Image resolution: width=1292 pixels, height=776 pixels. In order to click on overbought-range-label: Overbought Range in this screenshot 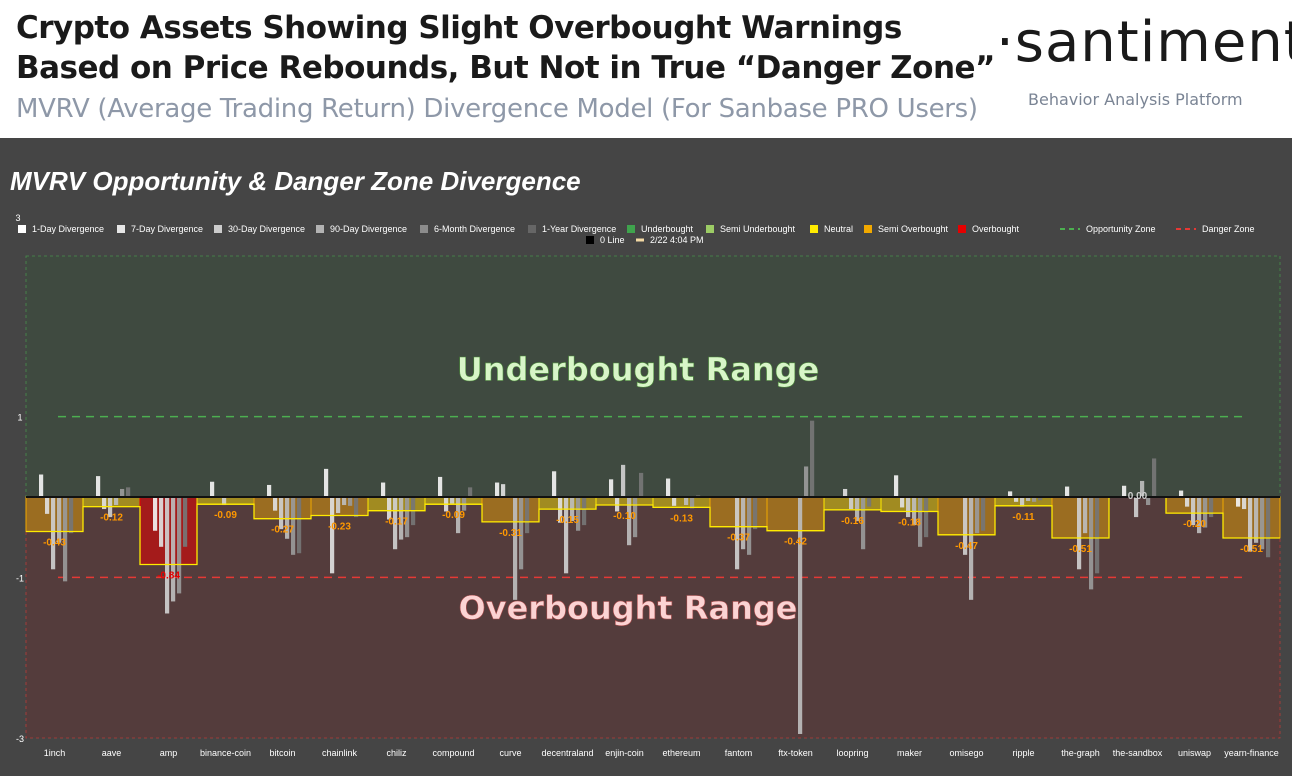, I will do `click(628, 608)`.